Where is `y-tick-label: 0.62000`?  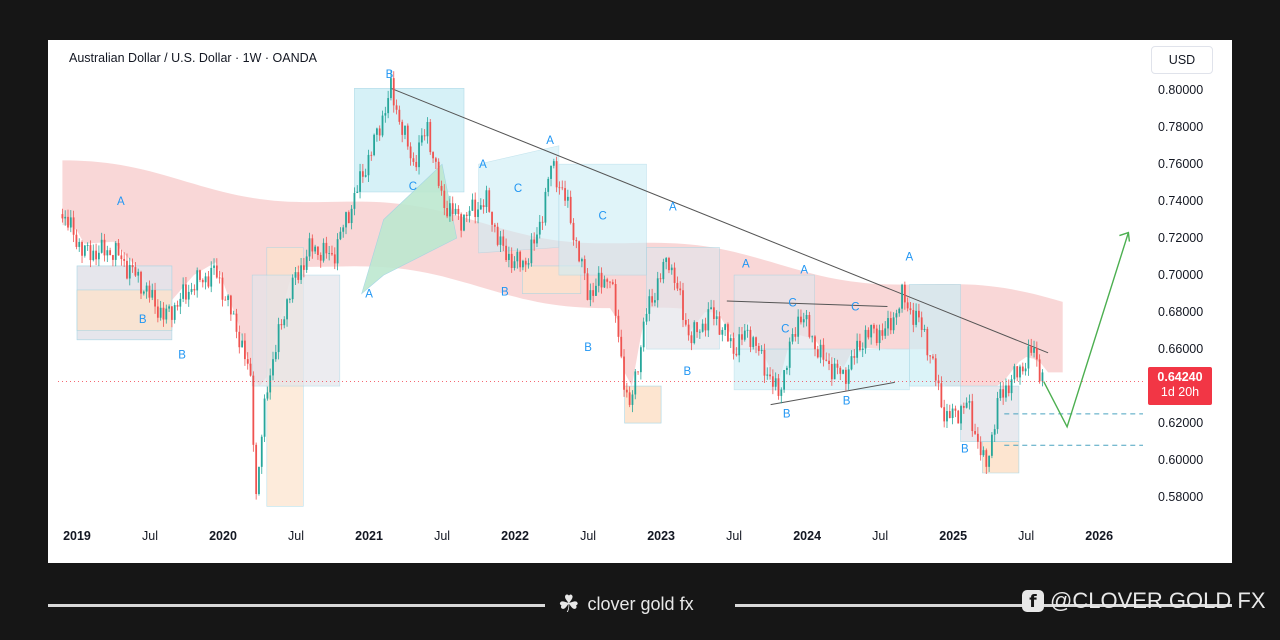
y-tick-label: 0.62000 is located at coordinates (1180, 423).